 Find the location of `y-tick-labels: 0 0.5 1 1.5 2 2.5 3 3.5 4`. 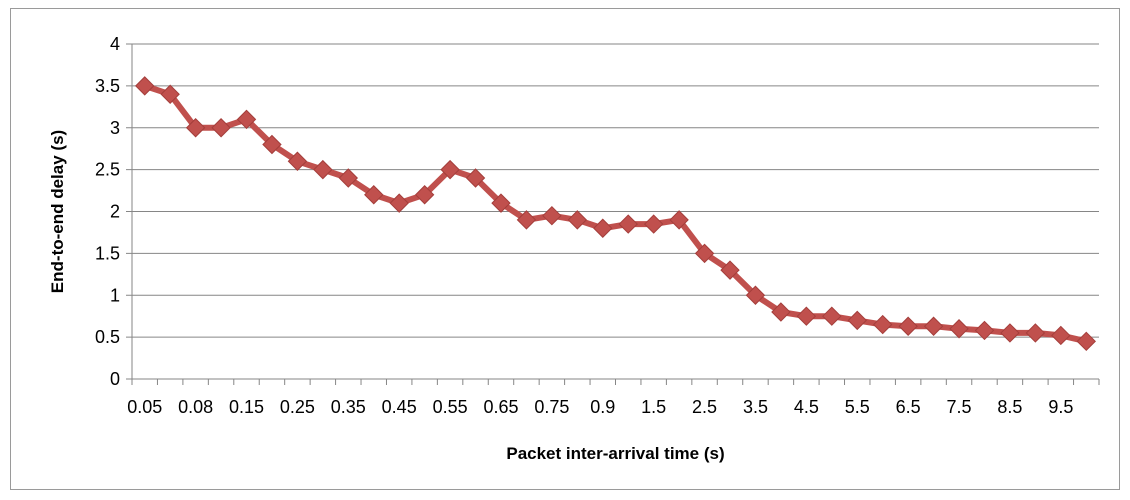

y-tick-labels: 0 0.5 1 1.5 2 2.5 3 3.5 4 is located at coordinates (107, 211).